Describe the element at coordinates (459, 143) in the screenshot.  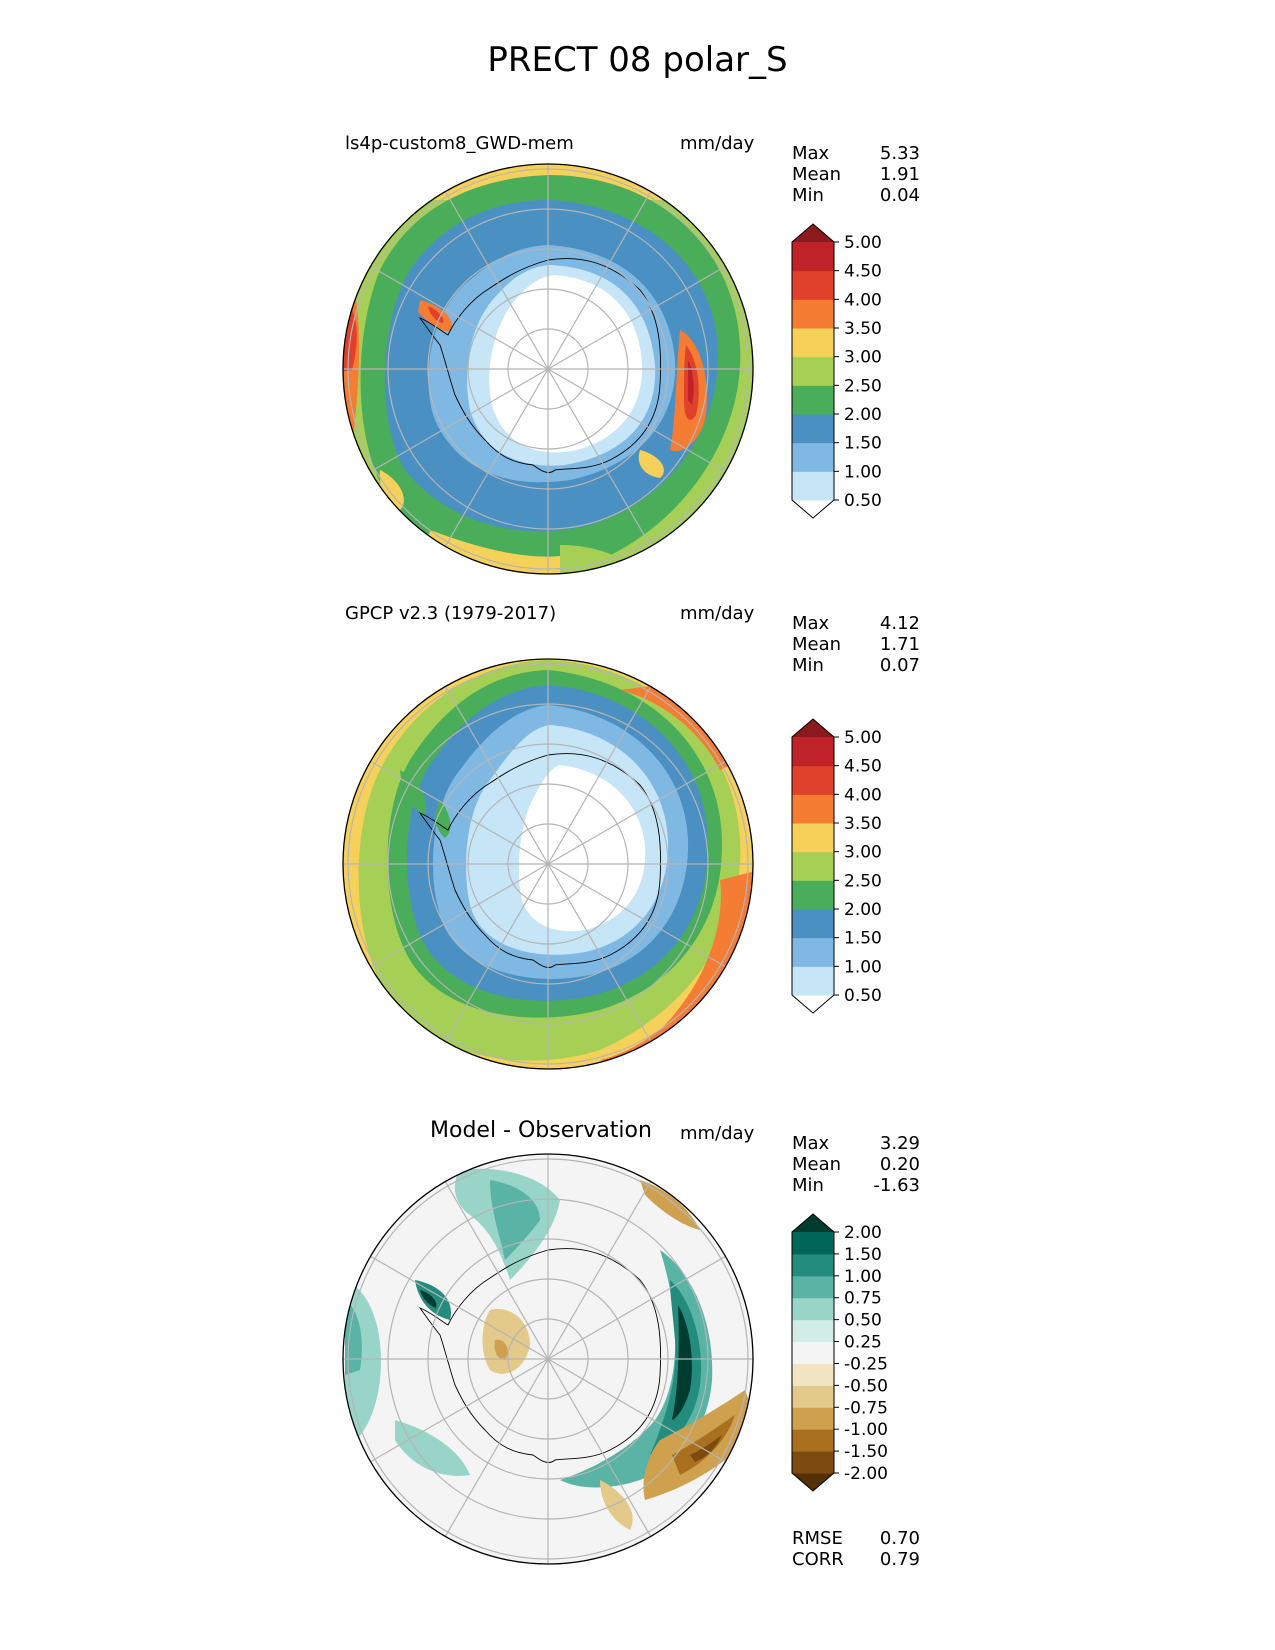
I see `panel-title-test: ls4p-custom8_GWD-mem` at that location.